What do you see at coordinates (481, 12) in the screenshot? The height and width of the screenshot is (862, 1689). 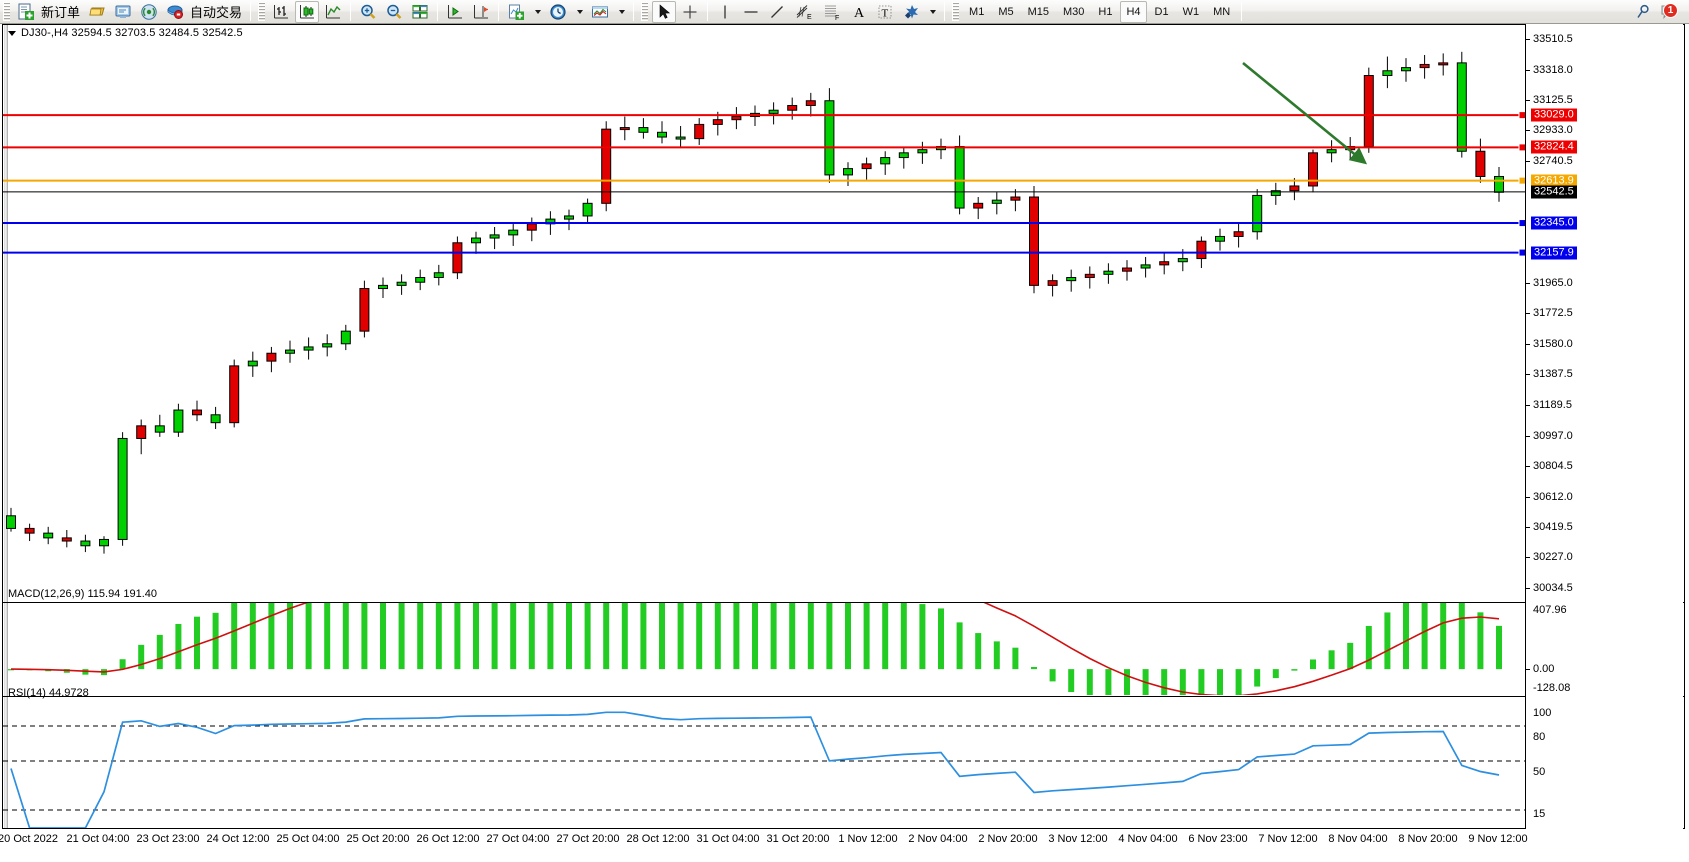 I see `auto-scroll-button` at bounding box center [481, 12].